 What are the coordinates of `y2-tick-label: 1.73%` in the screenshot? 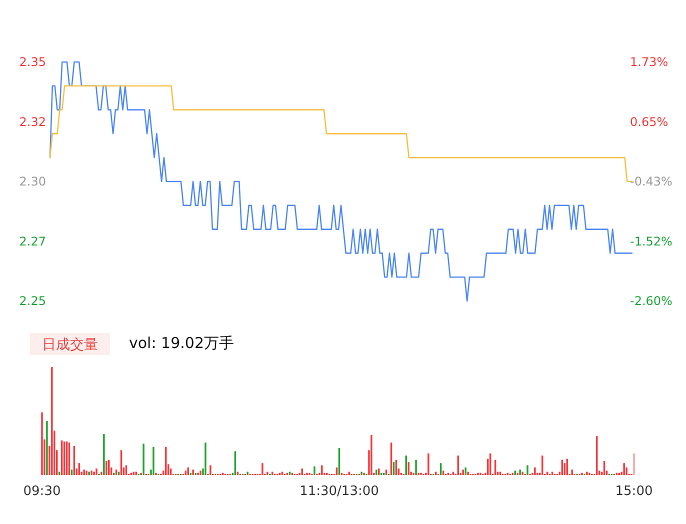 It's located at (649, 62).